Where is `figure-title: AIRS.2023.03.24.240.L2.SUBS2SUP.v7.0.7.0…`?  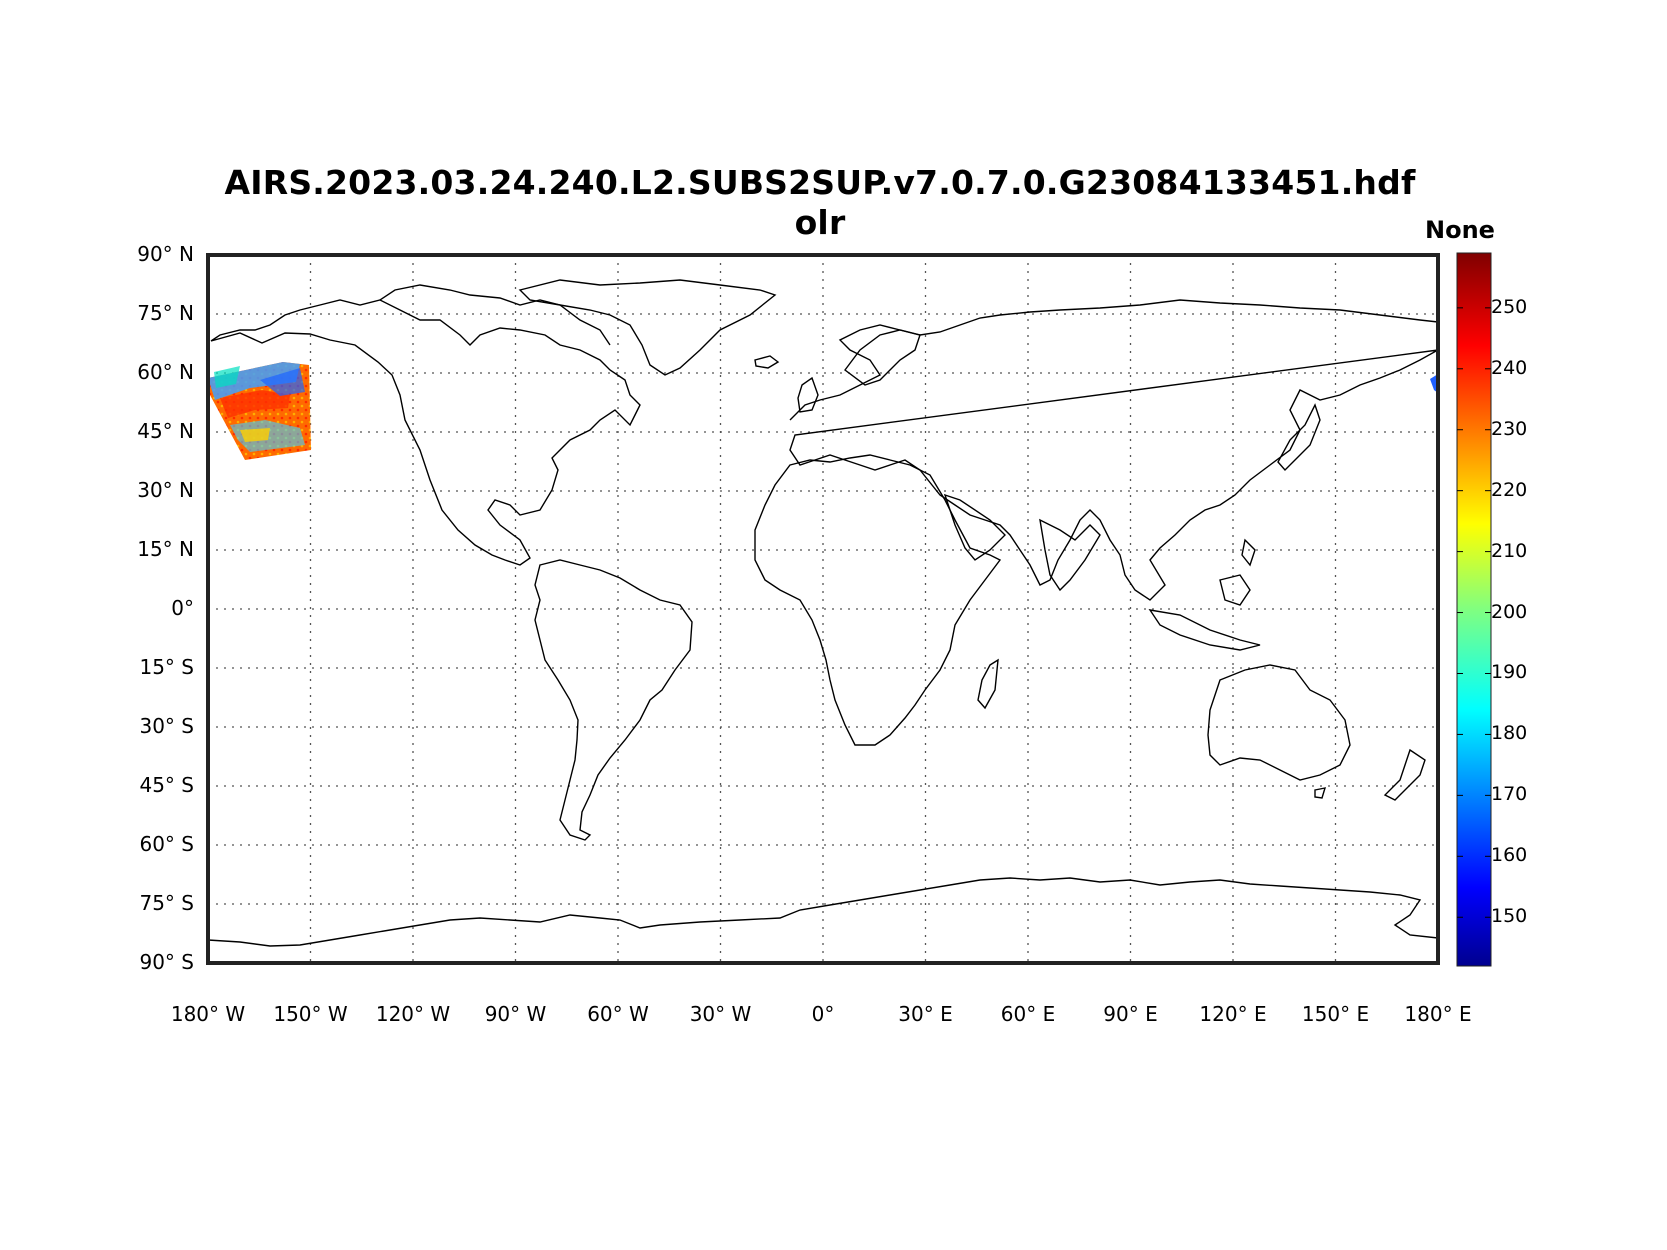
figure-title: AIRS.2023.03.24.240.L2.SUBS2SUP.v7.0.7.0… is located at coordinates (820, 182).